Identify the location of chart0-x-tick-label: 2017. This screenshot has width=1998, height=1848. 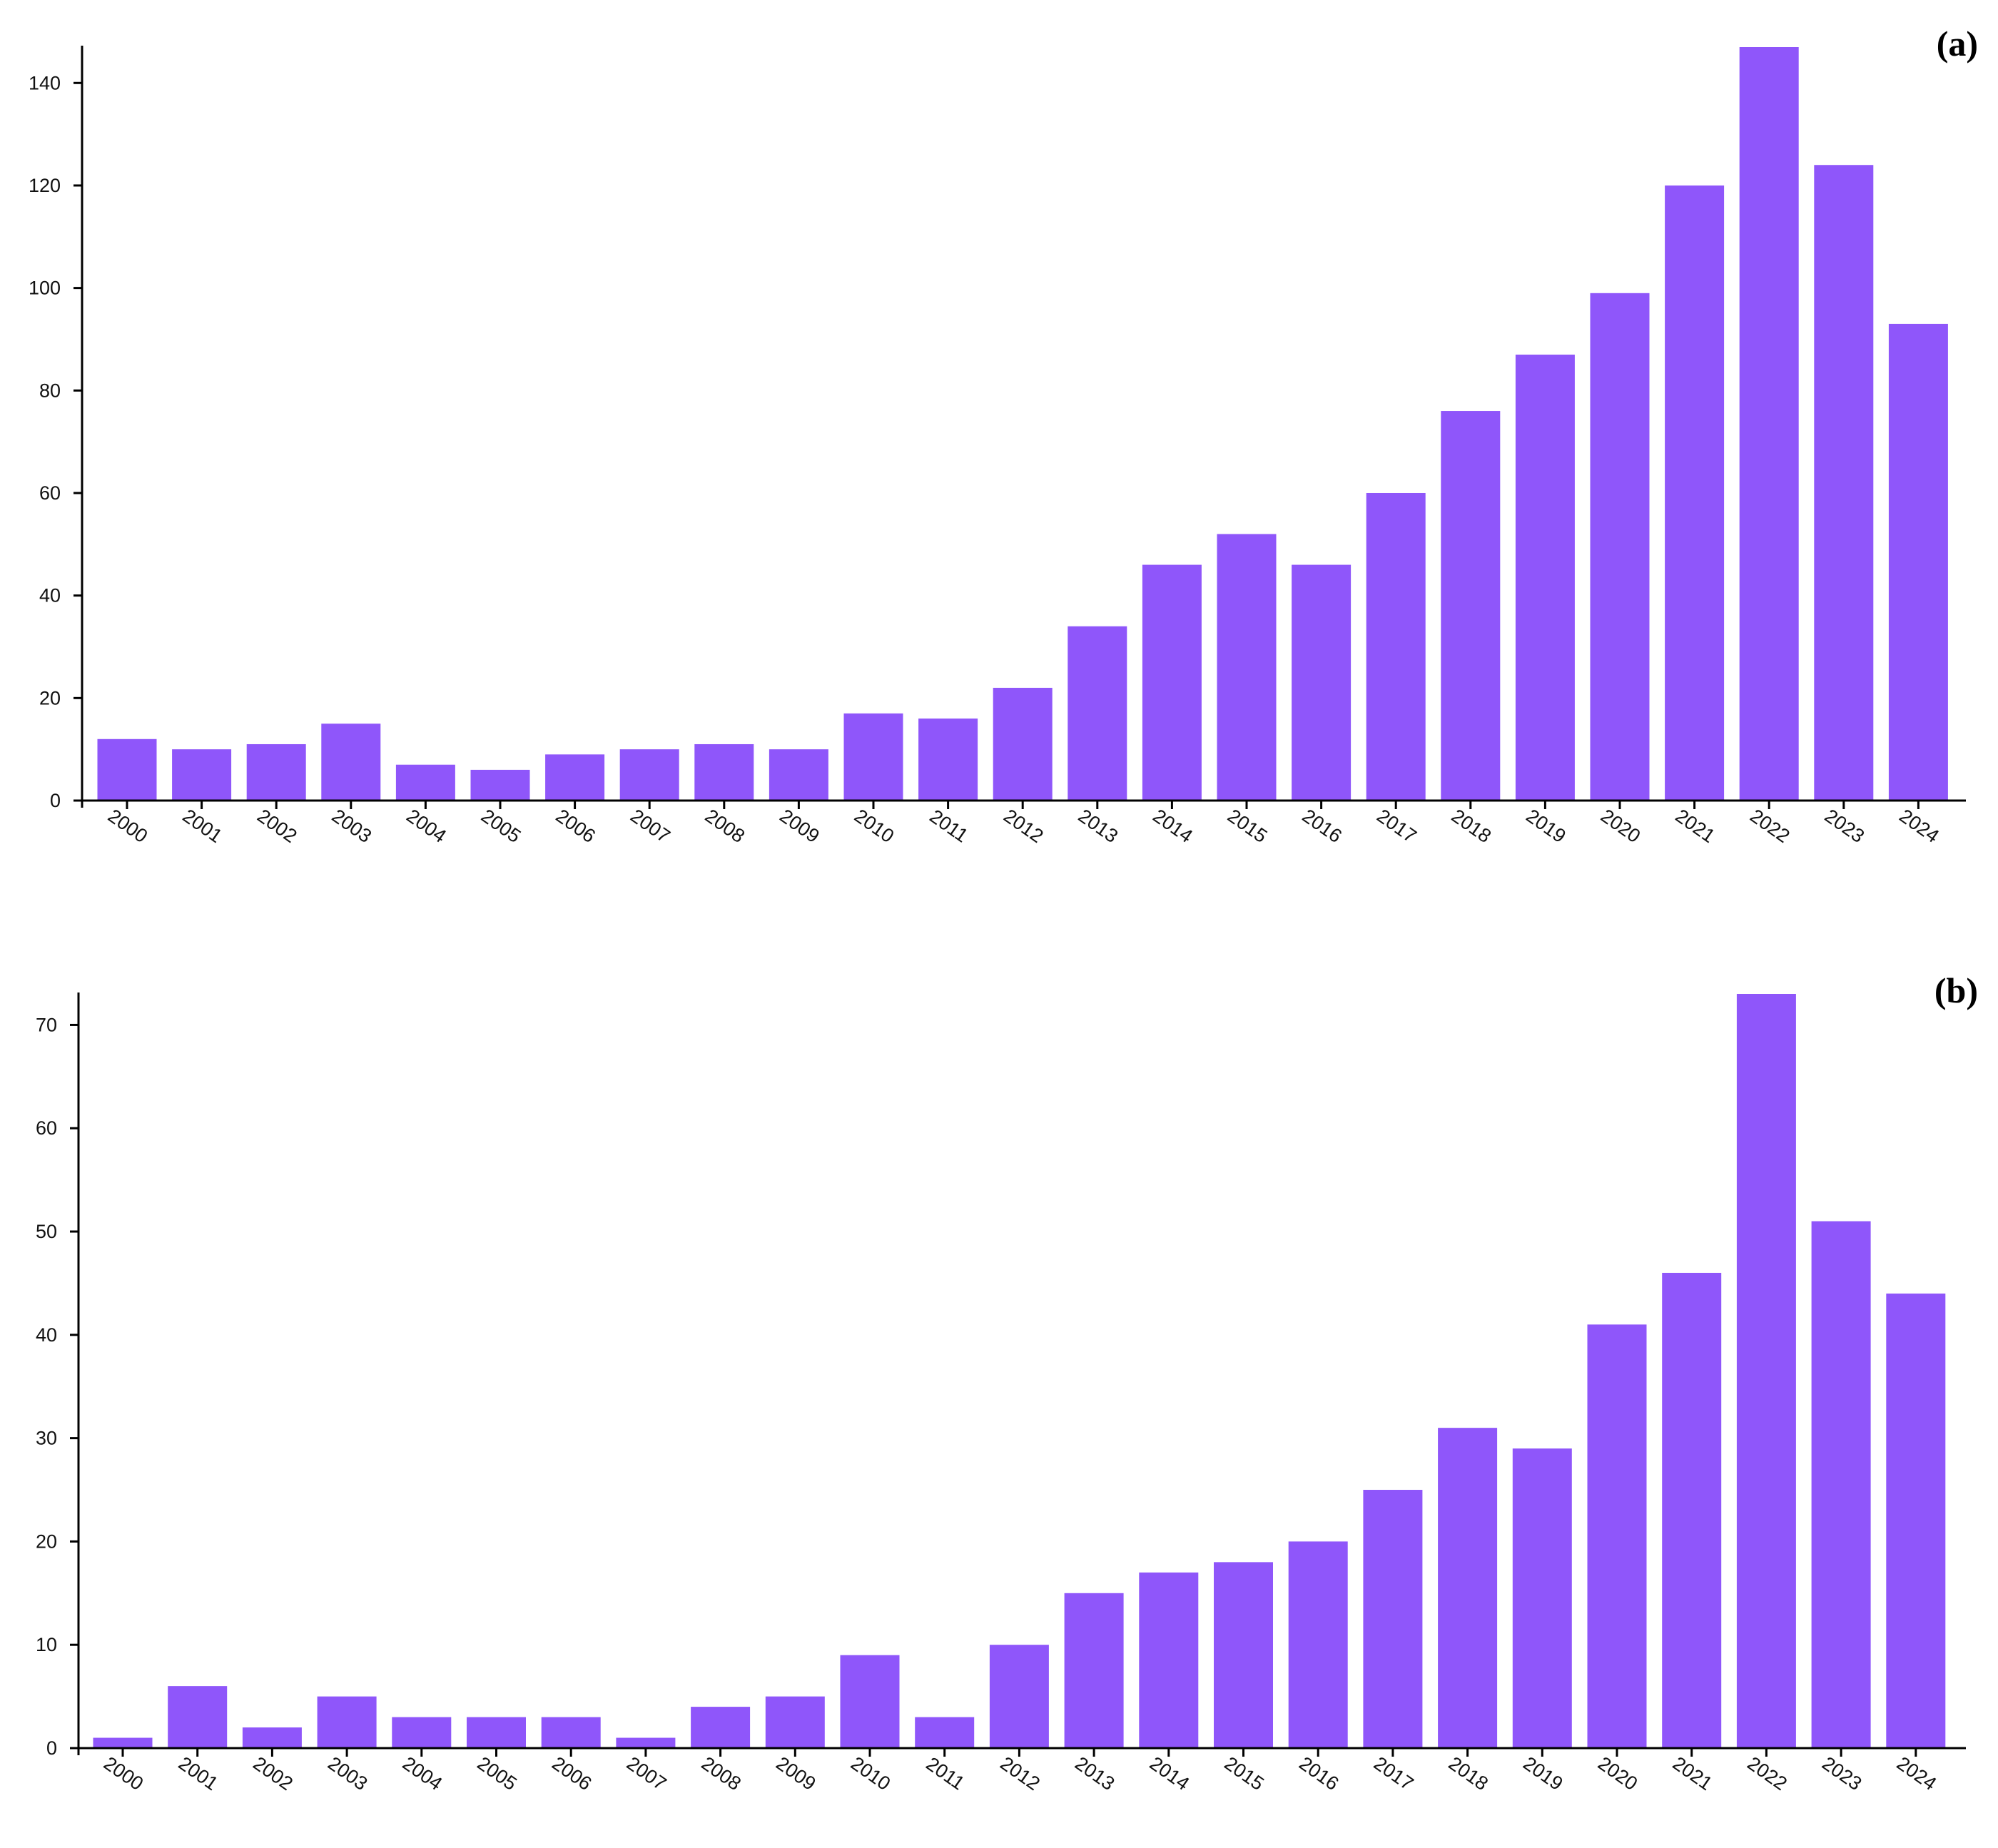
(1396, 826).